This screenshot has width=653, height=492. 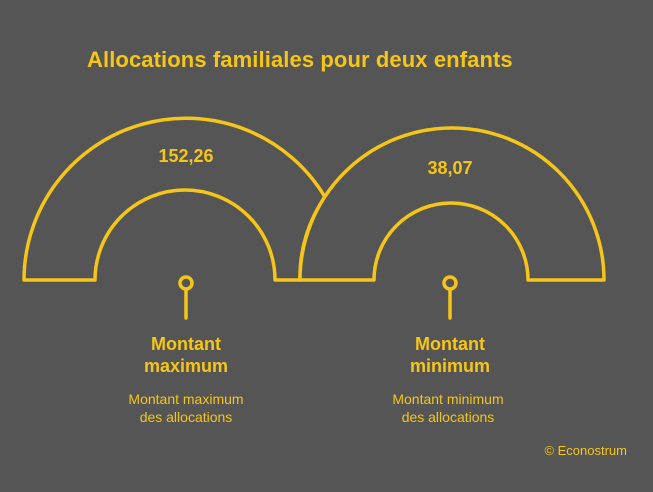 I want to click on copyright-notice: © Econostrum, so click(x=585, y=450).